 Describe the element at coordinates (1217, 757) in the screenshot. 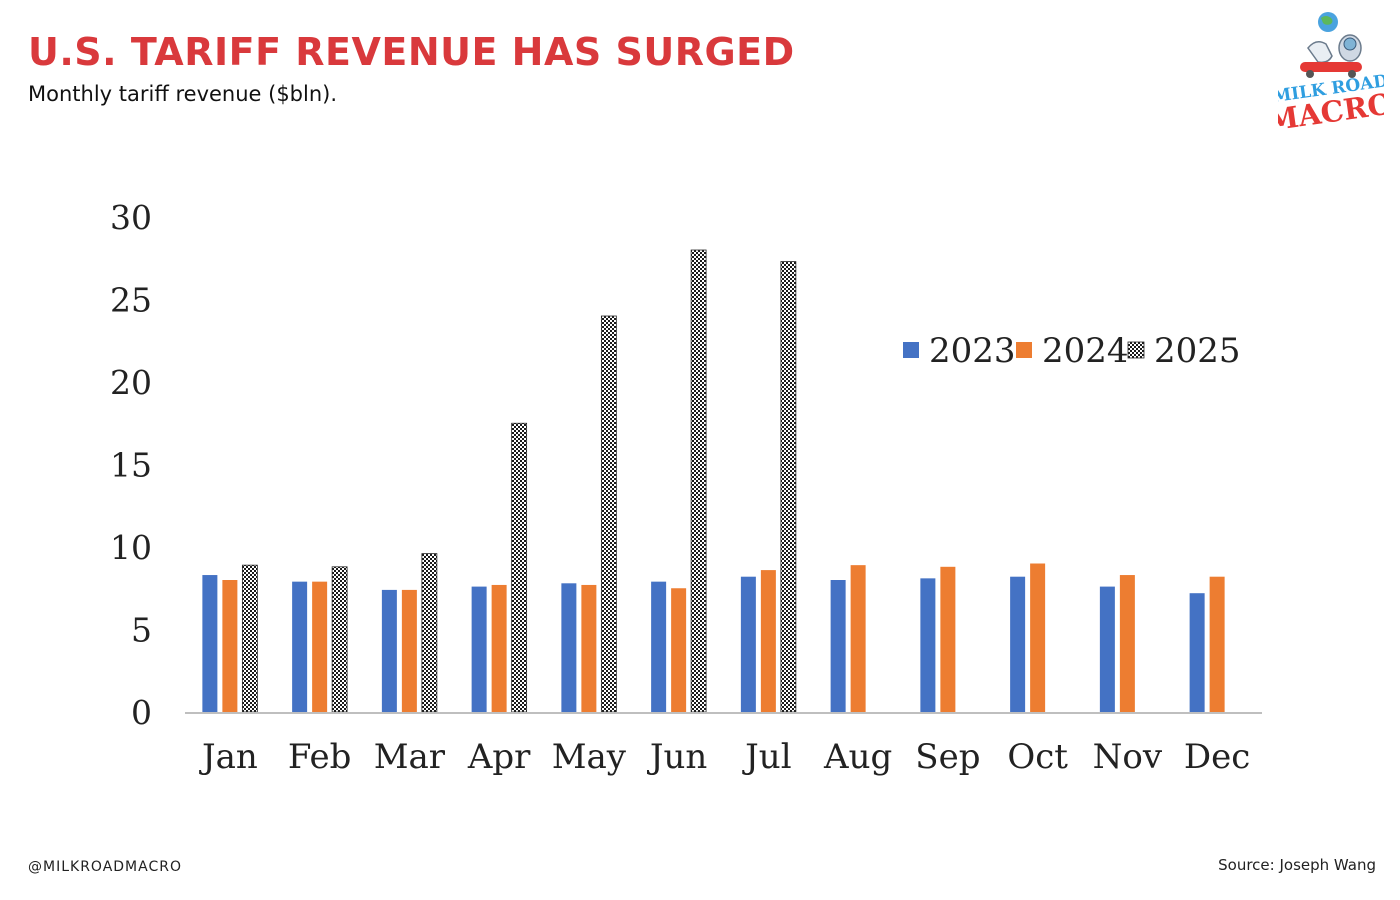

I see `x-tick-label: Dec` at that location.